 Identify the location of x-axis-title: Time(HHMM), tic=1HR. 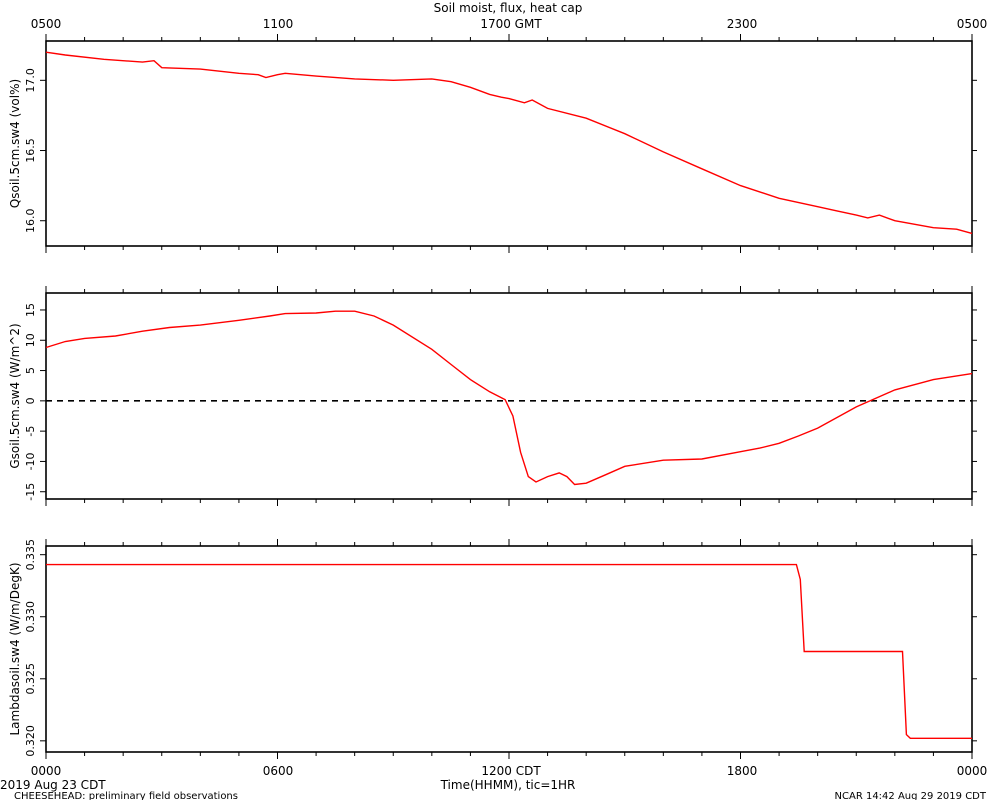
(508, 785).